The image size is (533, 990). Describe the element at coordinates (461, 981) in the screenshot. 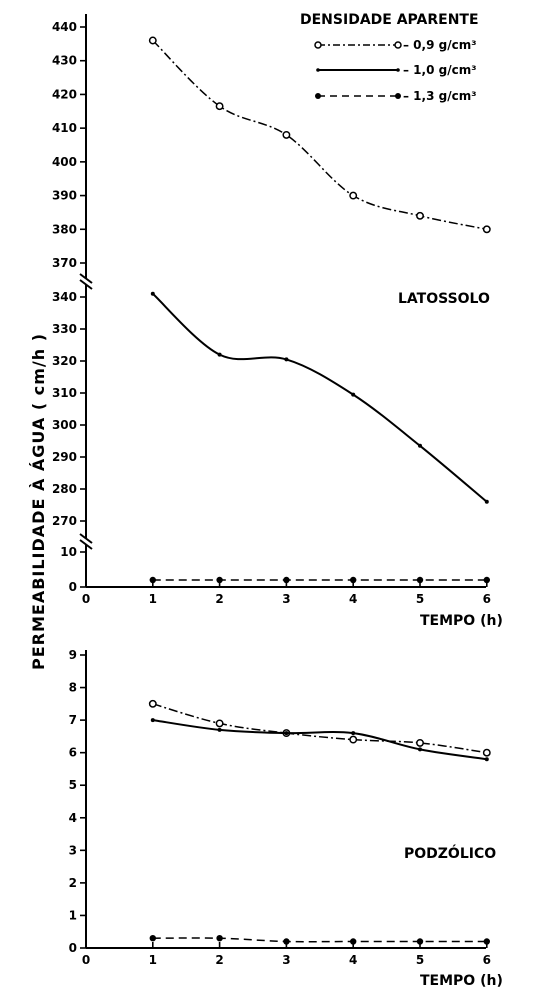

I see `x-axis-label-bottom: TEMPO (h)` at that location.